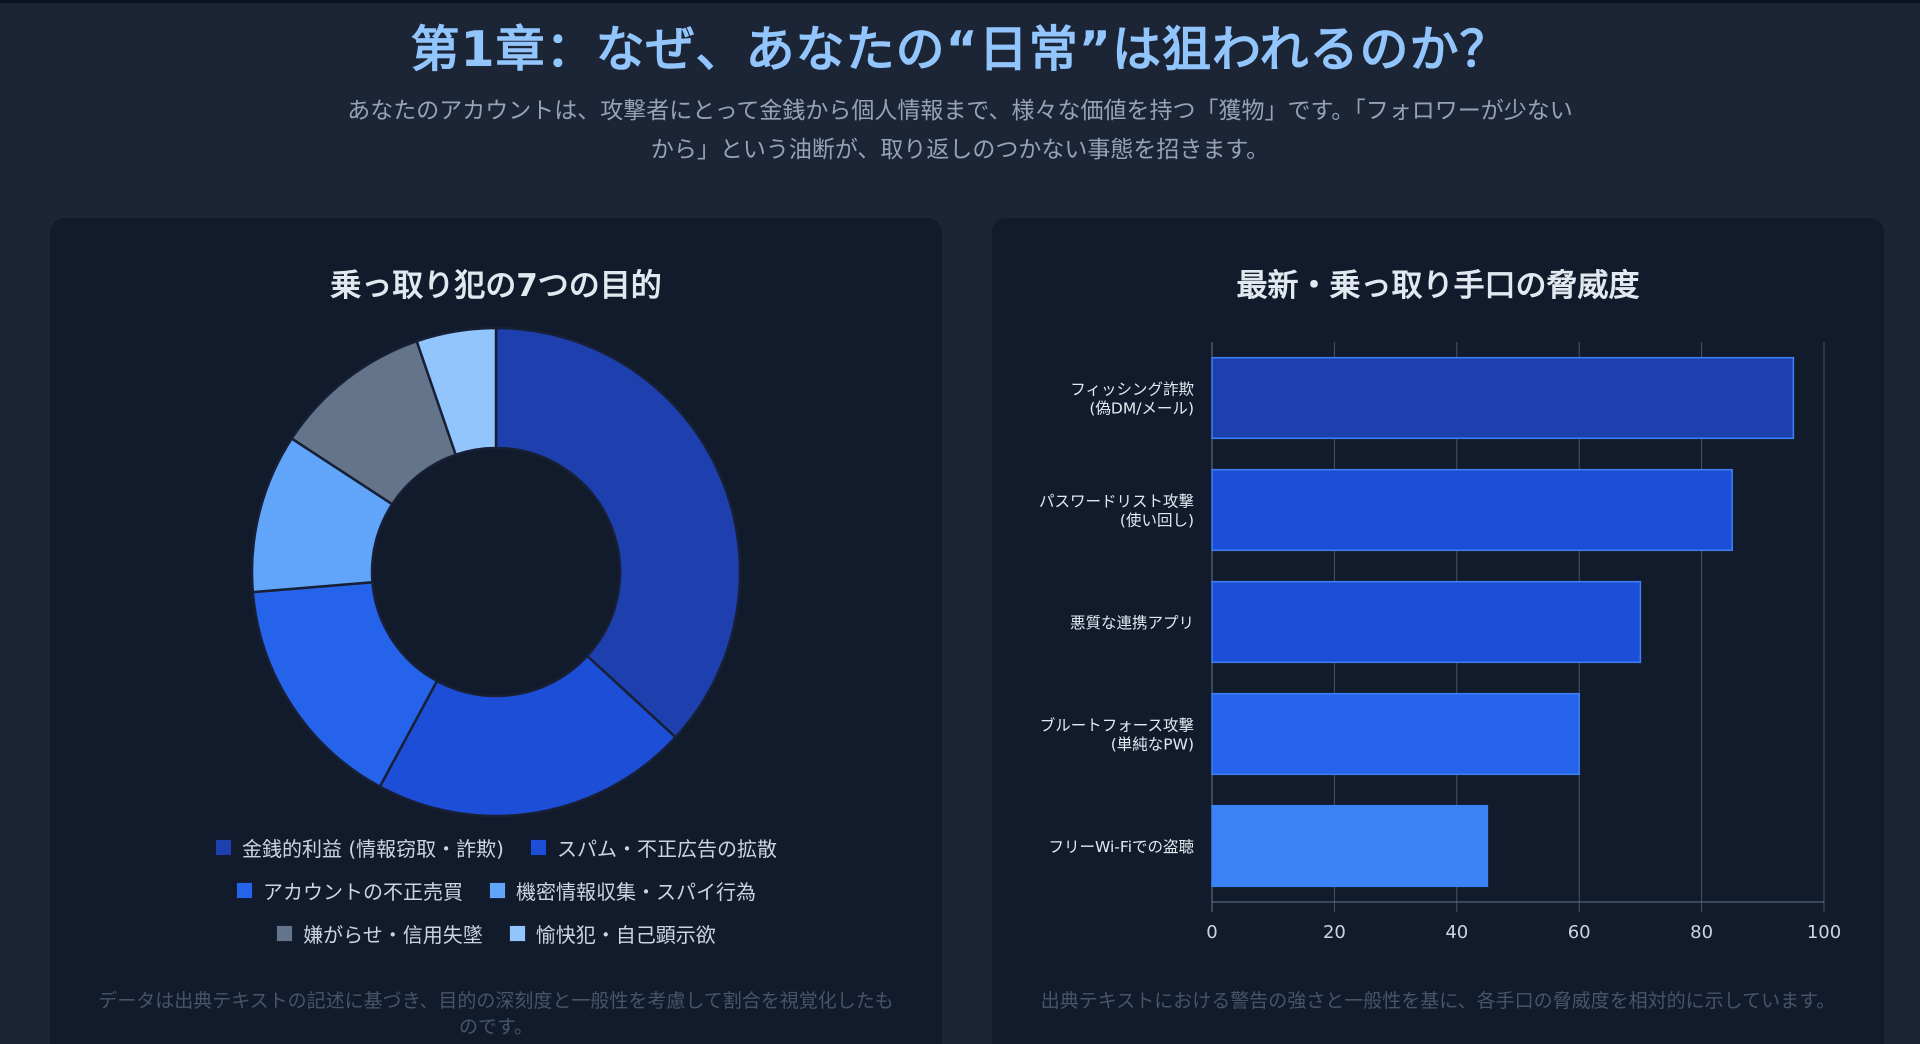  I want to click on legend-label: 機密情報収集・スパイ行為, so click(636, 891).